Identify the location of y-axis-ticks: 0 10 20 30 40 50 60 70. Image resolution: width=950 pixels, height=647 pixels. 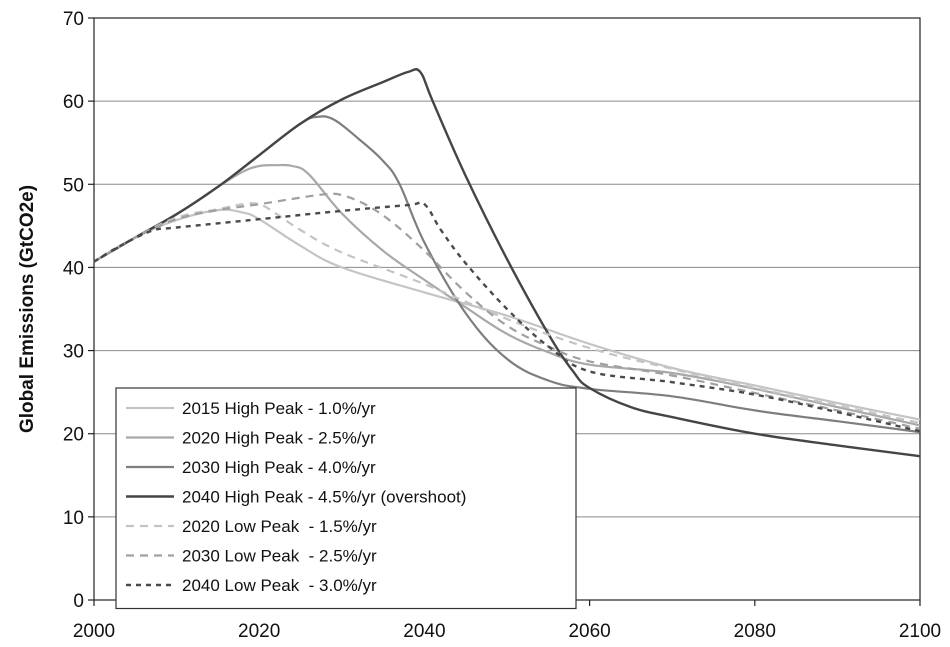
(78, 310).